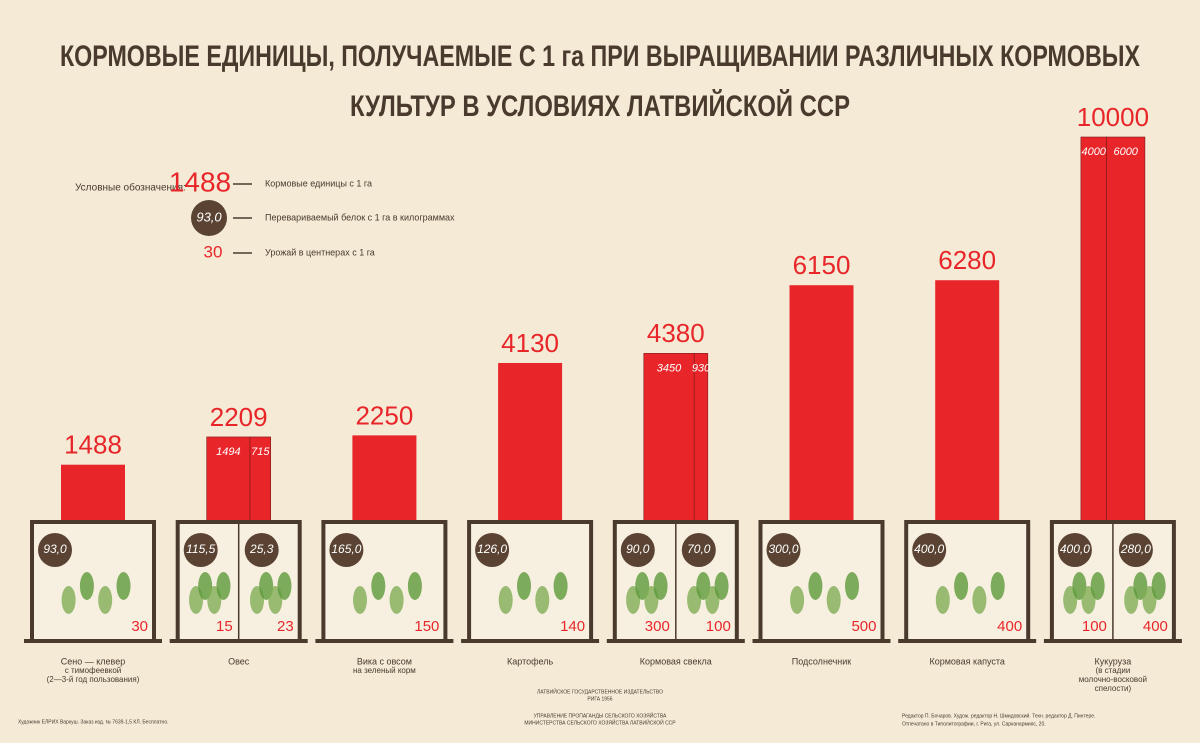  I want to click on protein-label: 126,0, so click(492, 549).